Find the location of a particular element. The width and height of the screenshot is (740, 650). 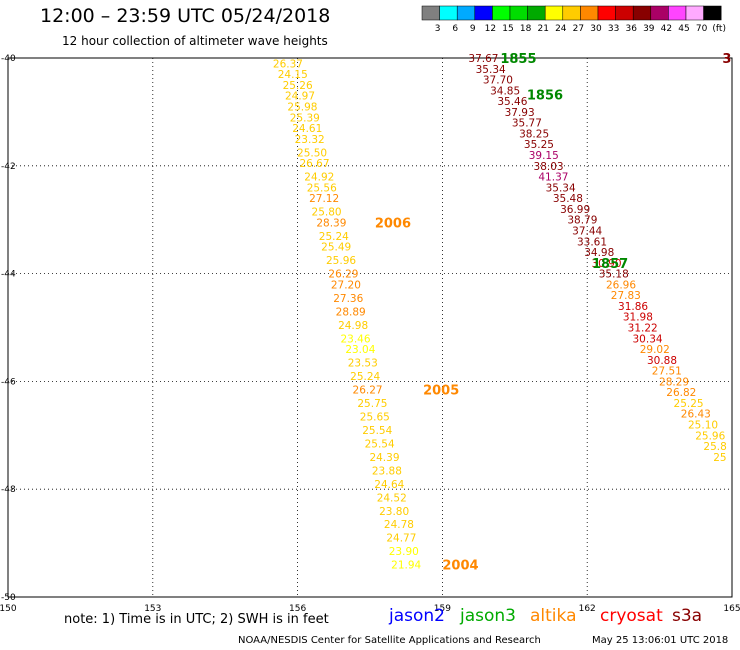

wave-height-reading: 38.03 is located at coordinates (549, 167).